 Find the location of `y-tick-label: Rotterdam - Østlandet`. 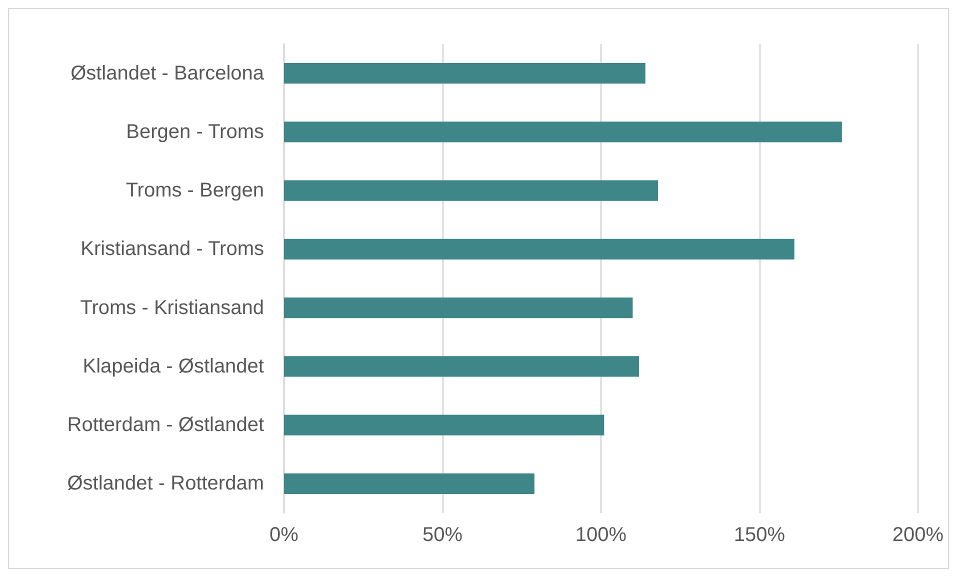

y-tick-label: Rotterdam - Østlandet is located at coordinates (165, 425).